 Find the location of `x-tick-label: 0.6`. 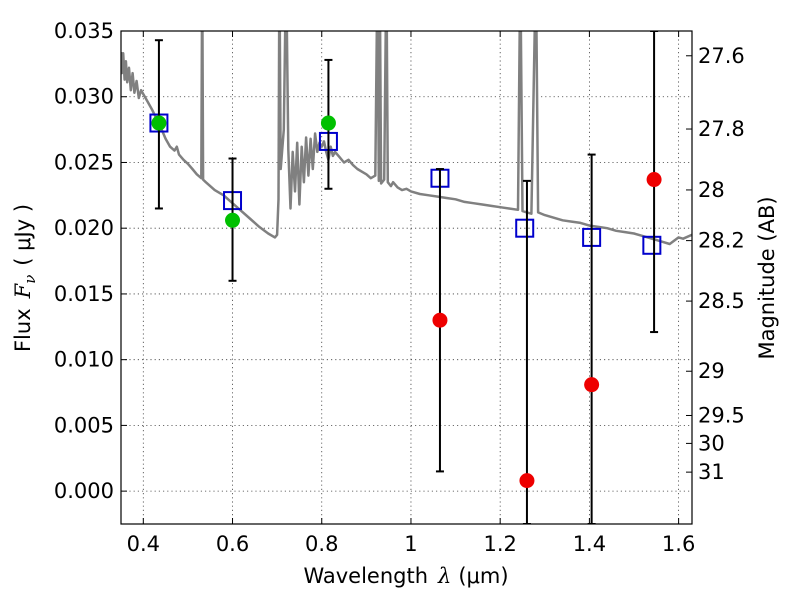

x-tick-label: 0.6 is located at coordinates (232, 544).